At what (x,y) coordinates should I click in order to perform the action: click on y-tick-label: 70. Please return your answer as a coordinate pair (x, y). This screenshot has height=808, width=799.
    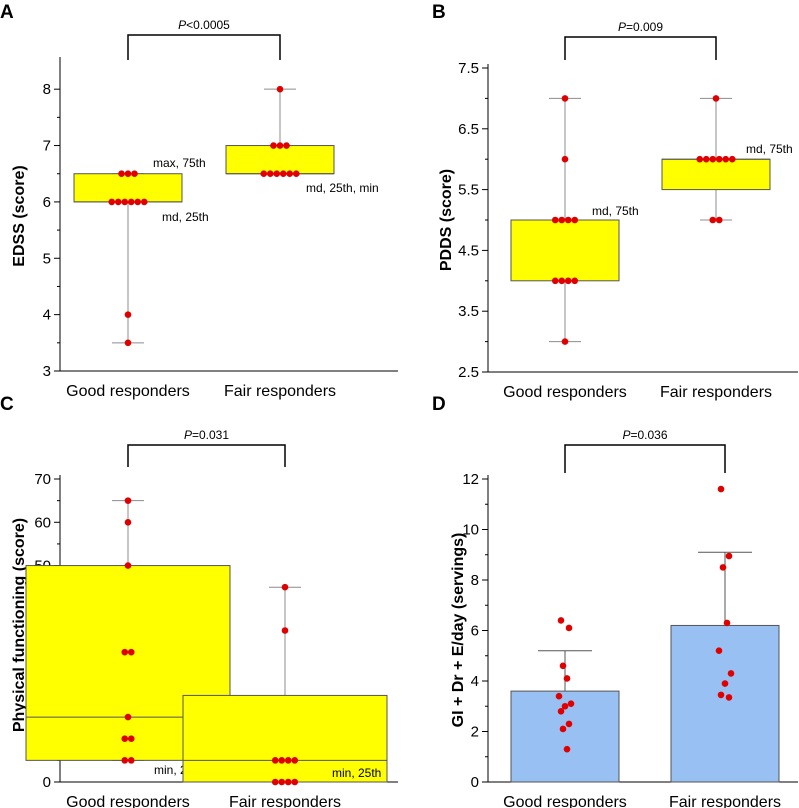
    Looking at the image, I should click on (42, 479).